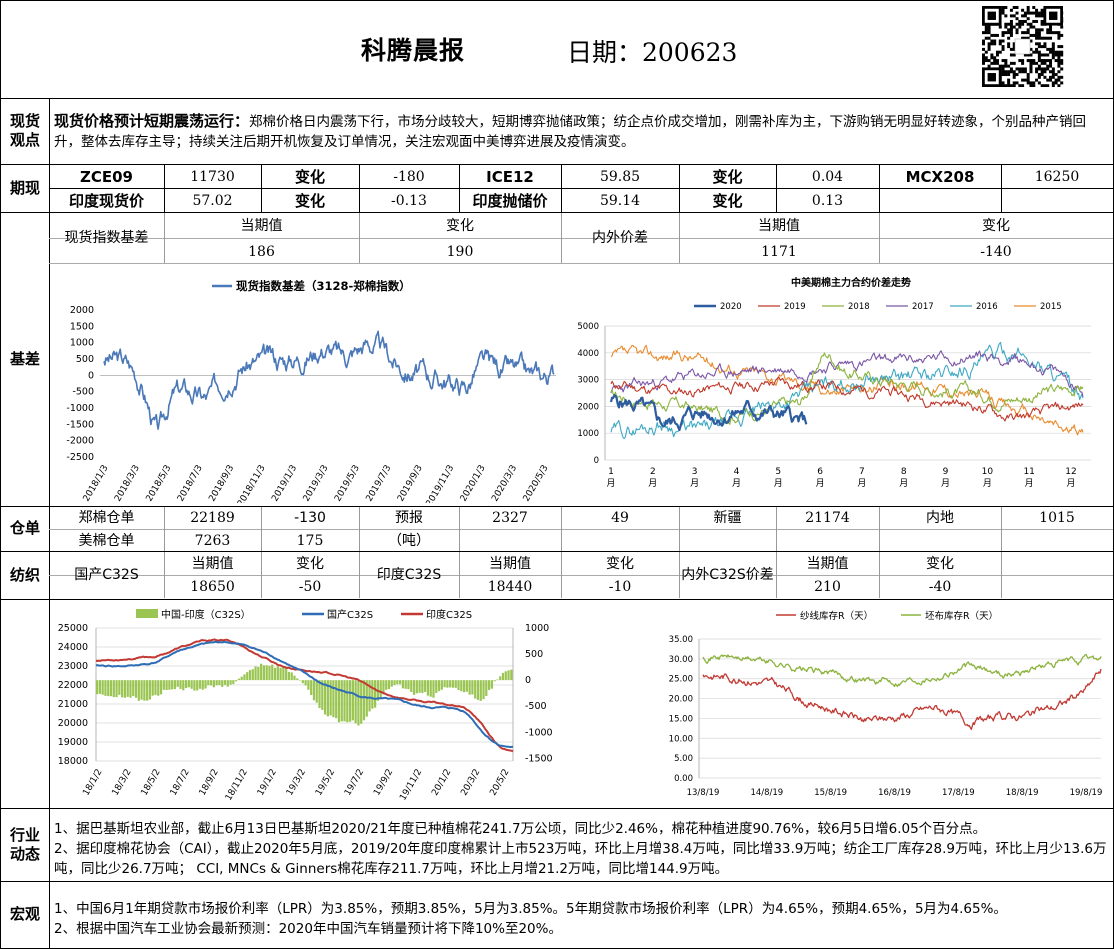 This screenshot has height=949, width=1114. Describe the element at coordinates (460, 251) in the screenshot. I see `basis-change-value: 190` at that location.